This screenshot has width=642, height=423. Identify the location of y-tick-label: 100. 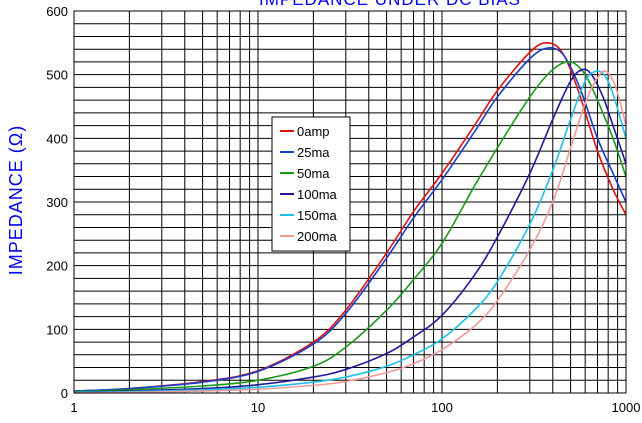
(57, 329).